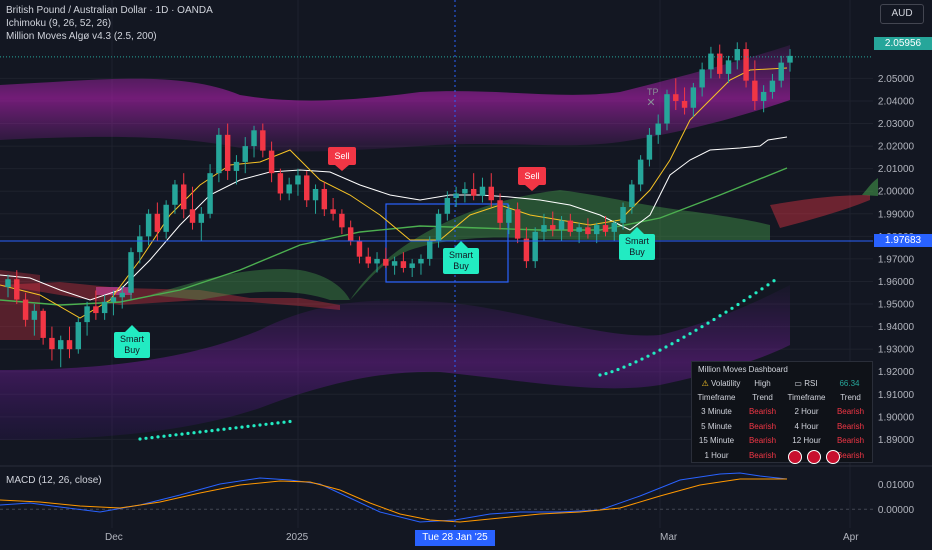  Describe the element at coordinates (54, 480) in the screenshot. I see `macd-legend: MACD (12, 26, close)` at that location.